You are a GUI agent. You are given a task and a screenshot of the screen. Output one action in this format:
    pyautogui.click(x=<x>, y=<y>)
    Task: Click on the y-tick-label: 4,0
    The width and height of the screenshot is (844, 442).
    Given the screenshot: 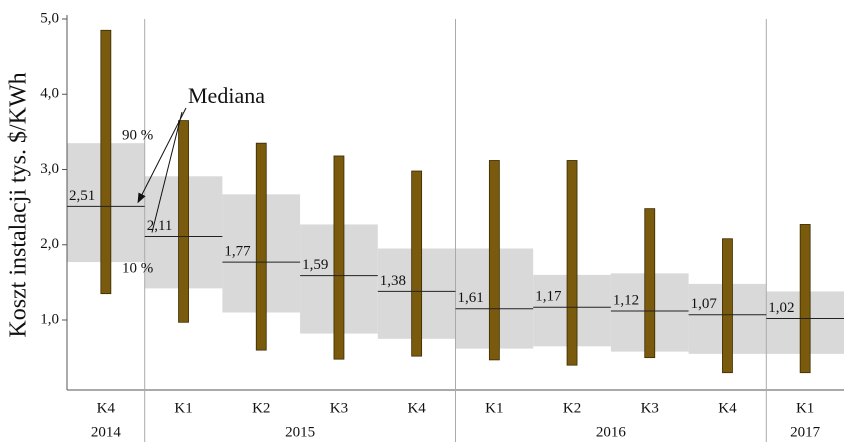 What is the action you would take?
    pyautogui.click(x=49, y=94)
    